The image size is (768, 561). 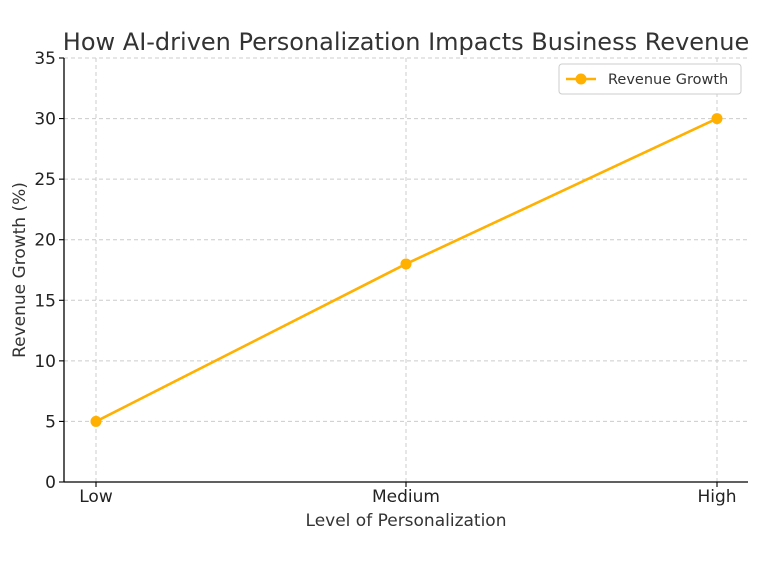 I want to click on y-tick-label: 20, so click(x=45, y=241).